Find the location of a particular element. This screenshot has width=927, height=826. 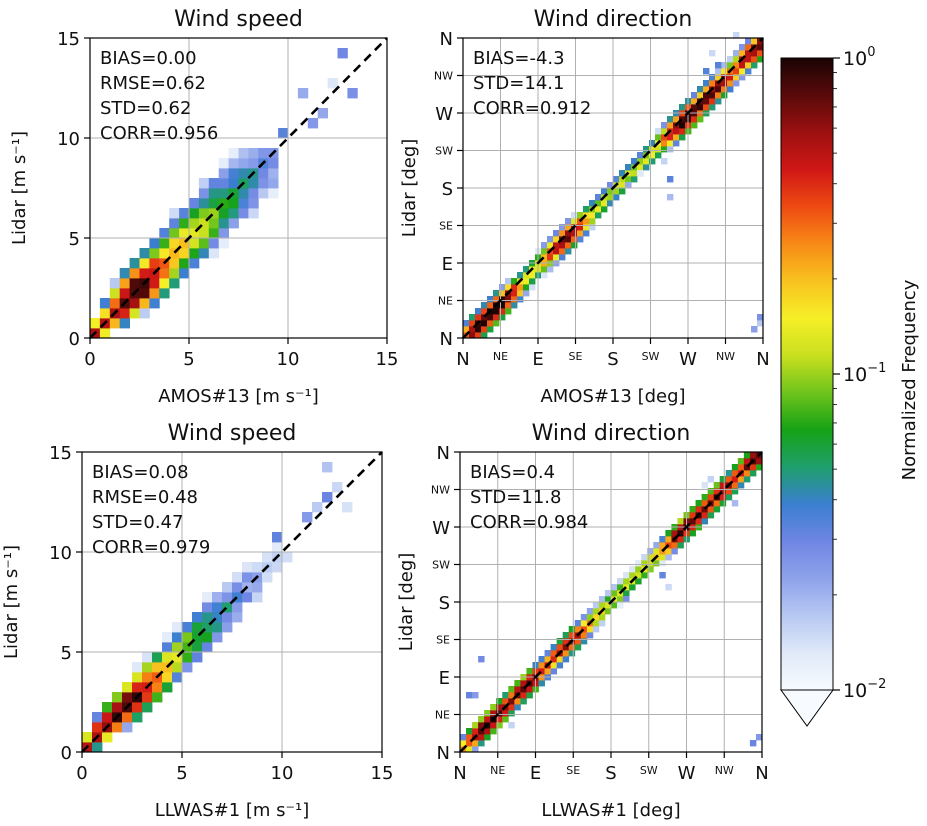

gridlines is located at coordinates (232, 602).